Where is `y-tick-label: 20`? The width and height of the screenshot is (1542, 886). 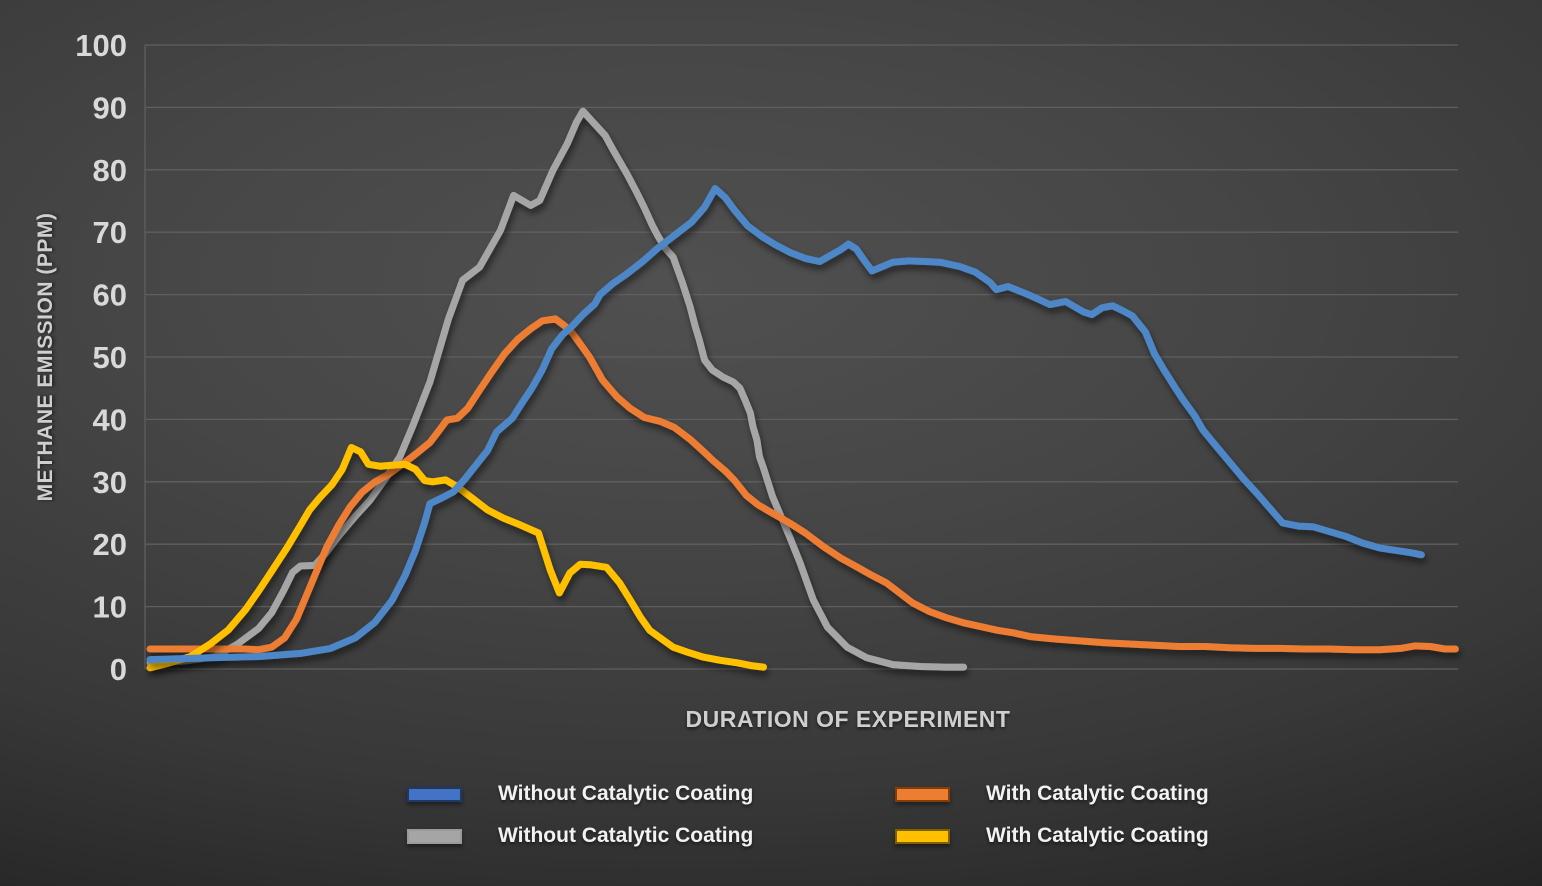
y-tick-label: 20 is located at coordinates (110, 544).